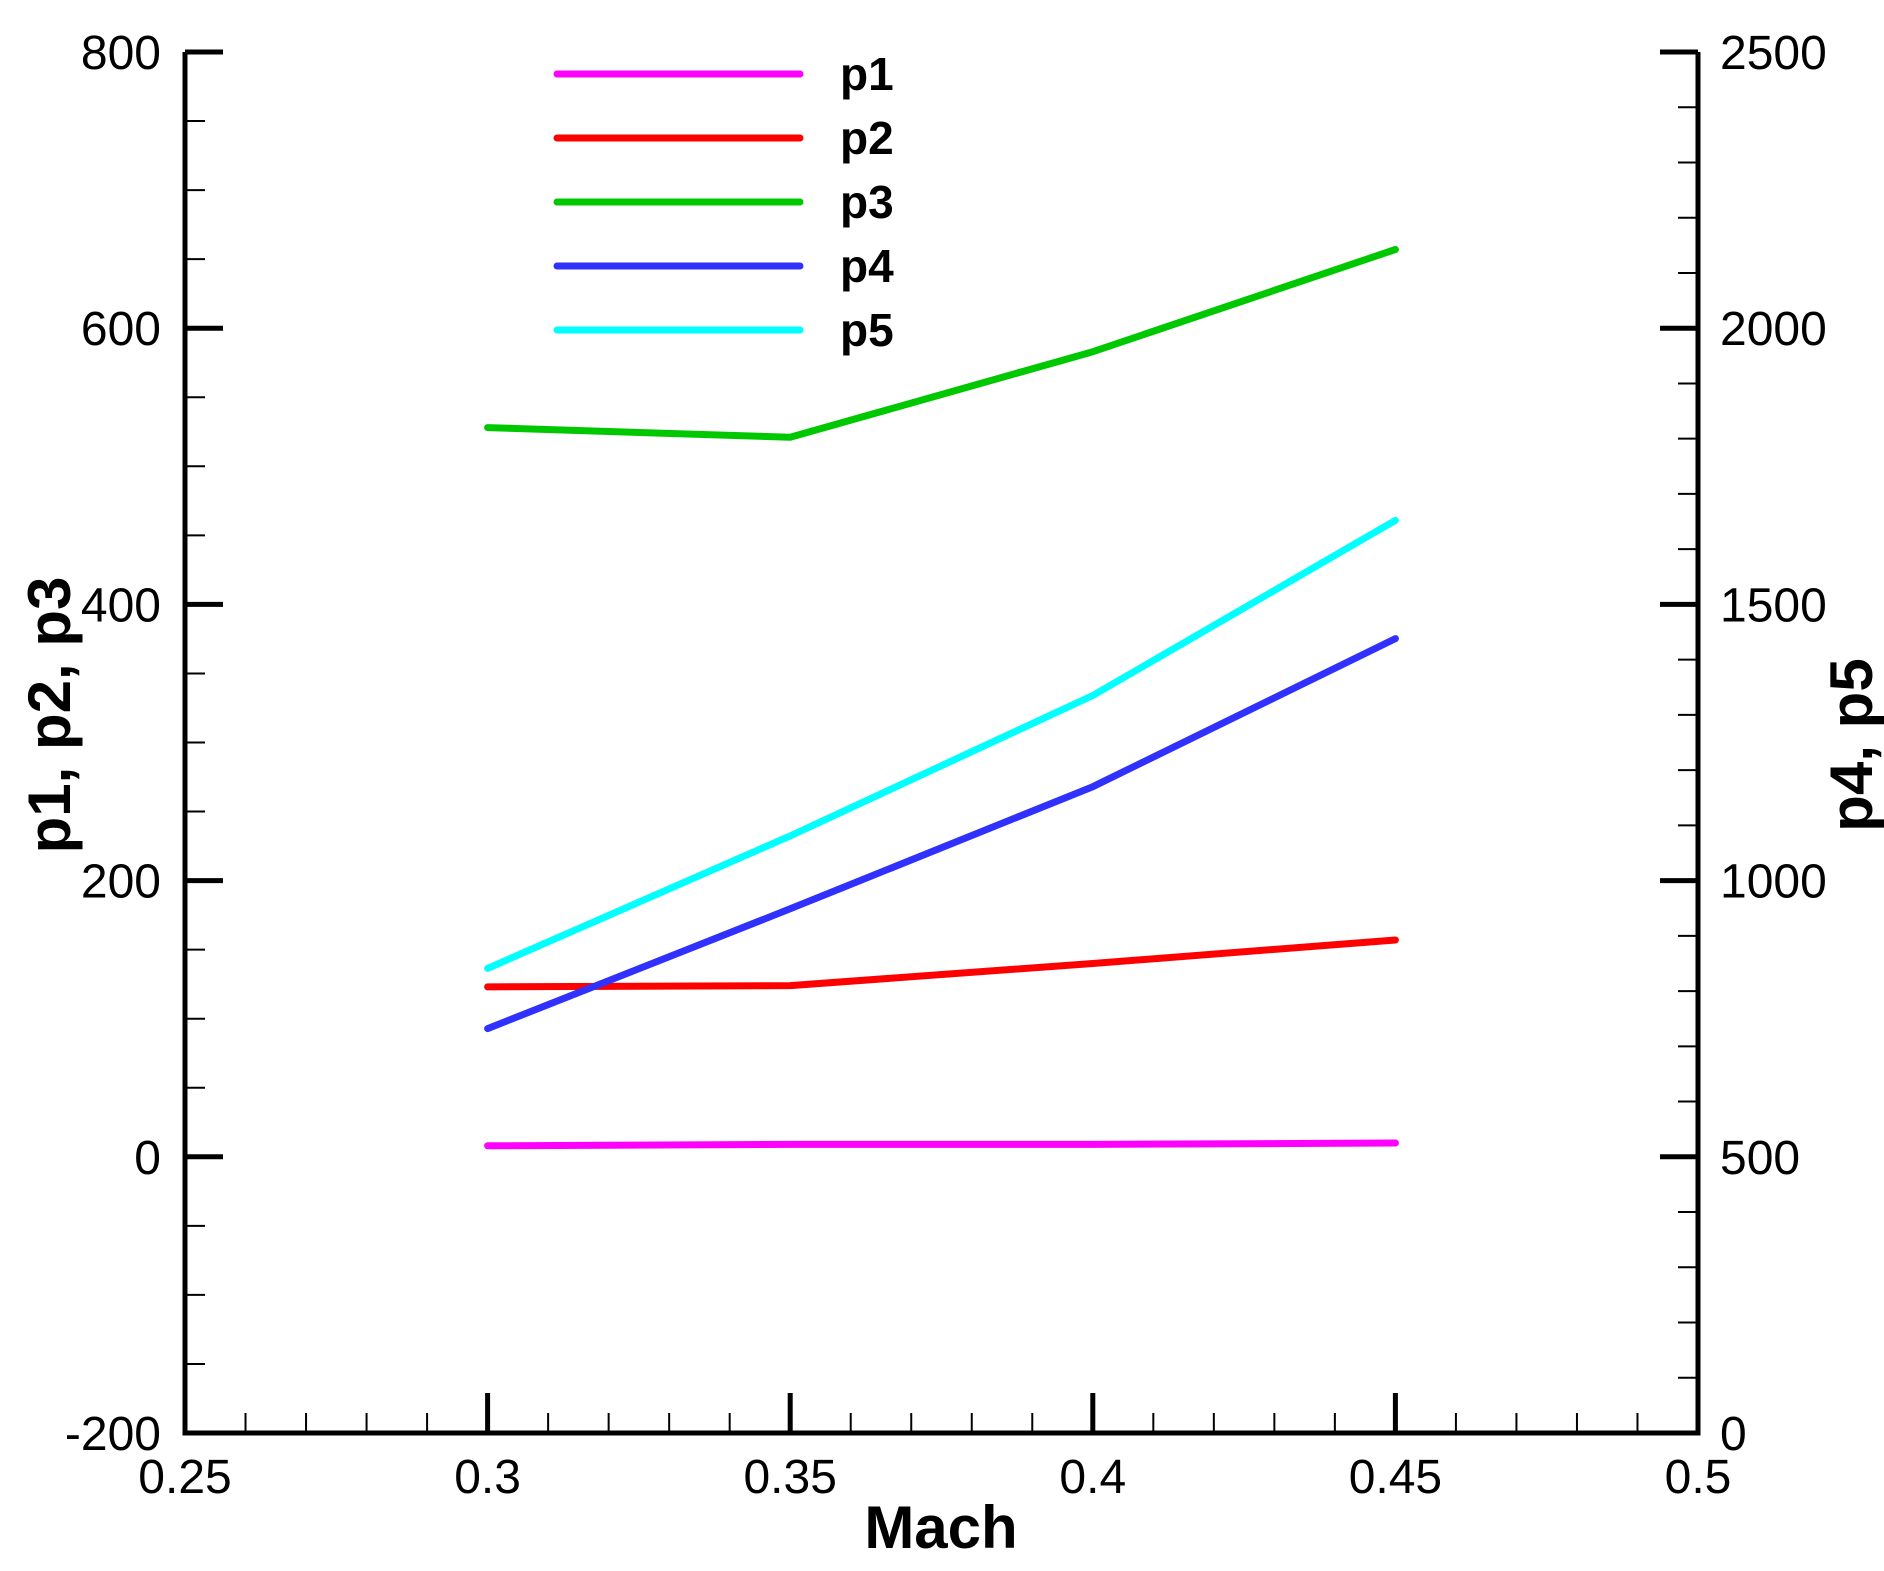 Image resolution: width=1884 pixels, height=1571 pixels. I want to click on y-left-axis-title: p1, p2, p3, so click(49, 715).